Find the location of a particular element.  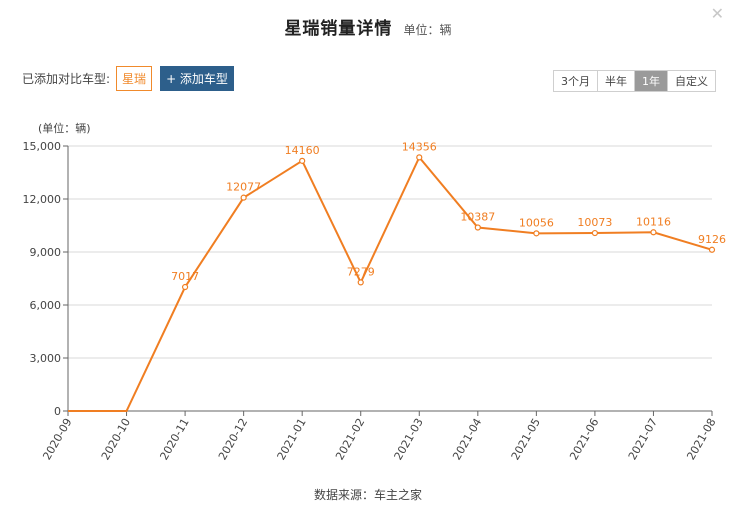

x-tick-label: 2021-03 is located at coordinates (409, 439).